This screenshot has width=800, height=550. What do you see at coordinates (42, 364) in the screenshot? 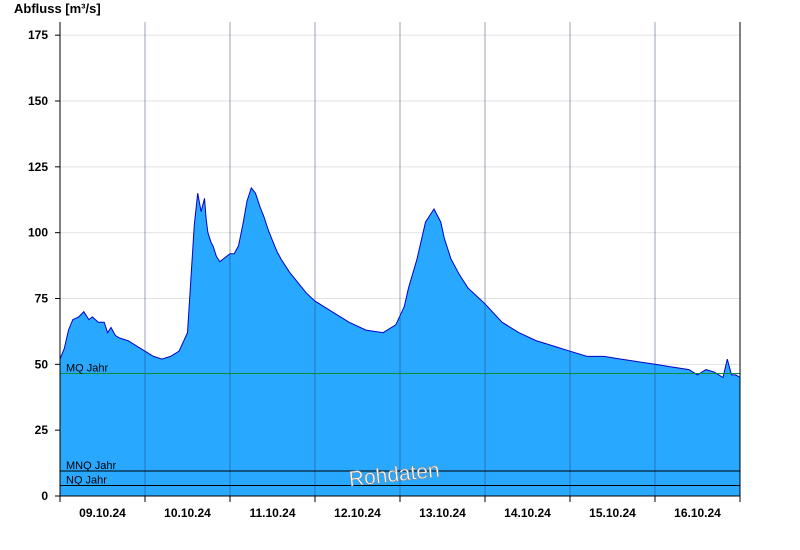
I see `y-tick-label-50: 50` at bounding box center [42, 364].